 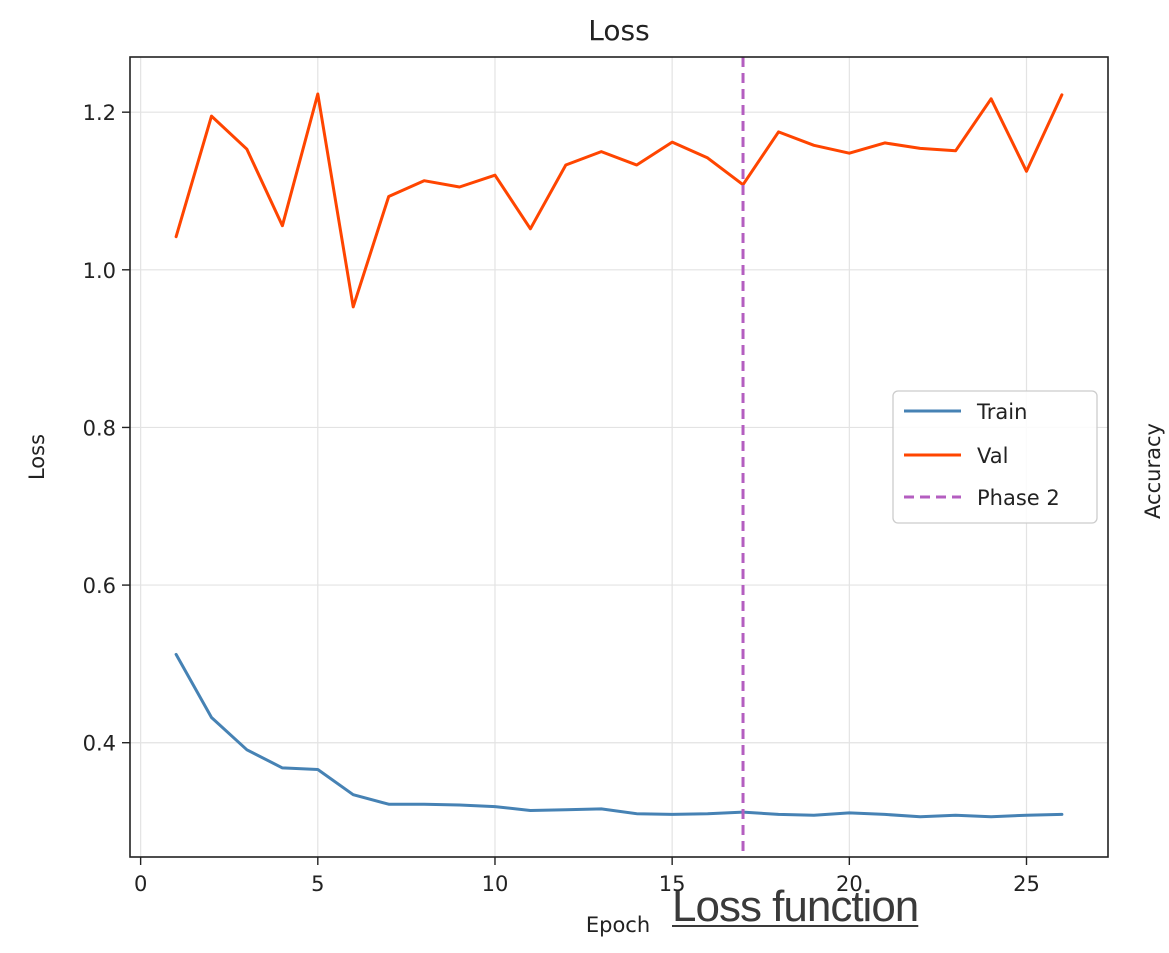 I want to click on x-tick-label: 15, so click(x=672, y=884).